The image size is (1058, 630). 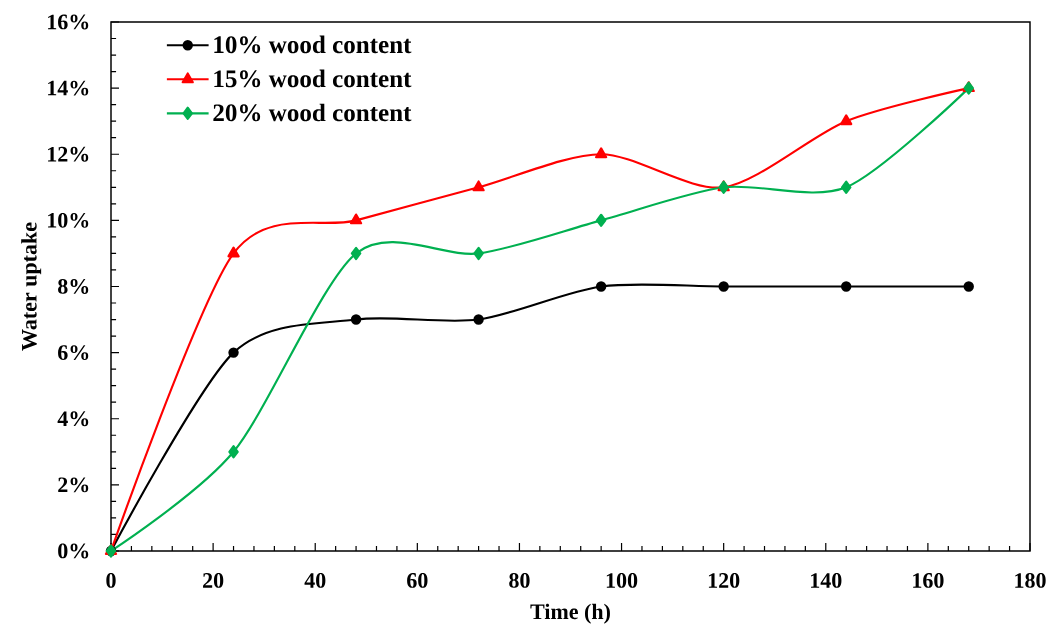 I want to click on legend-label: 15% wood content, so click(x=313, y=78).